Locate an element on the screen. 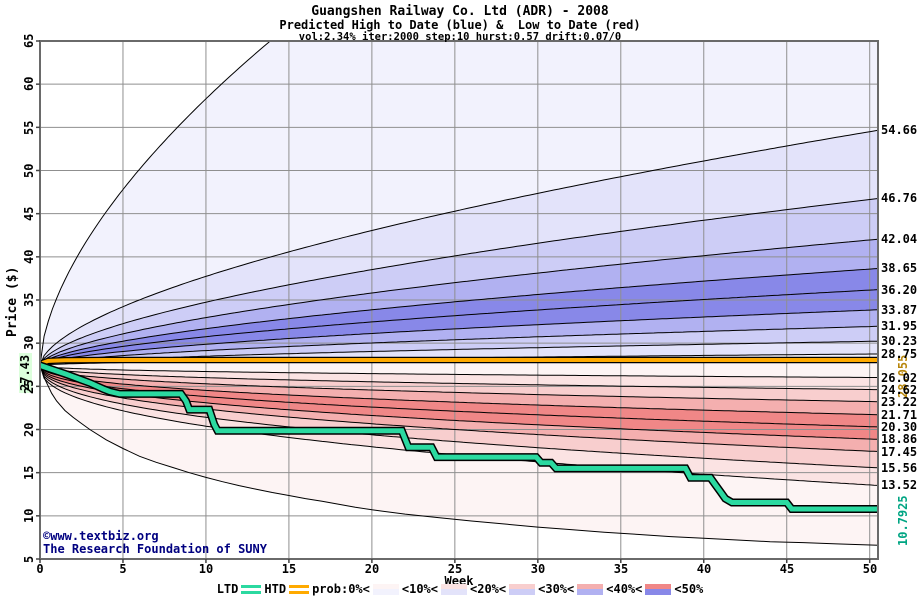  legend-prob-swatch-2-high-color is located at coordinates (522, 592).